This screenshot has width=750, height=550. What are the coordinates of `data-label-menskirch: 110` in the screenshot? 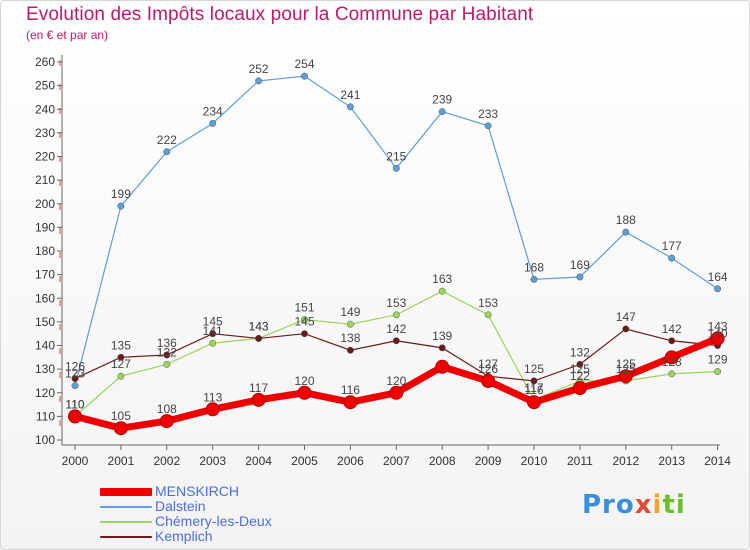 It's located at (74, 404).